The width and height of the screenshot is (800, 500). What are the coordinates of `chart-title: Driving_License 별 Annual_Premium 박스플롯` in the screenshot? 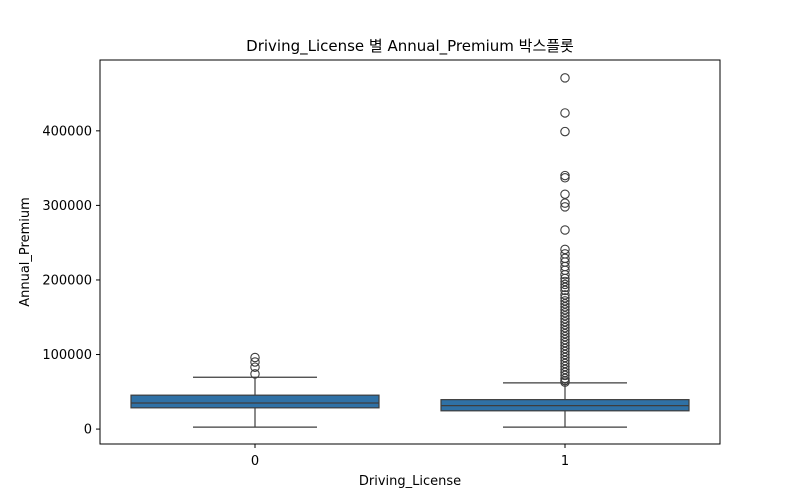 It's located at (410, 46).